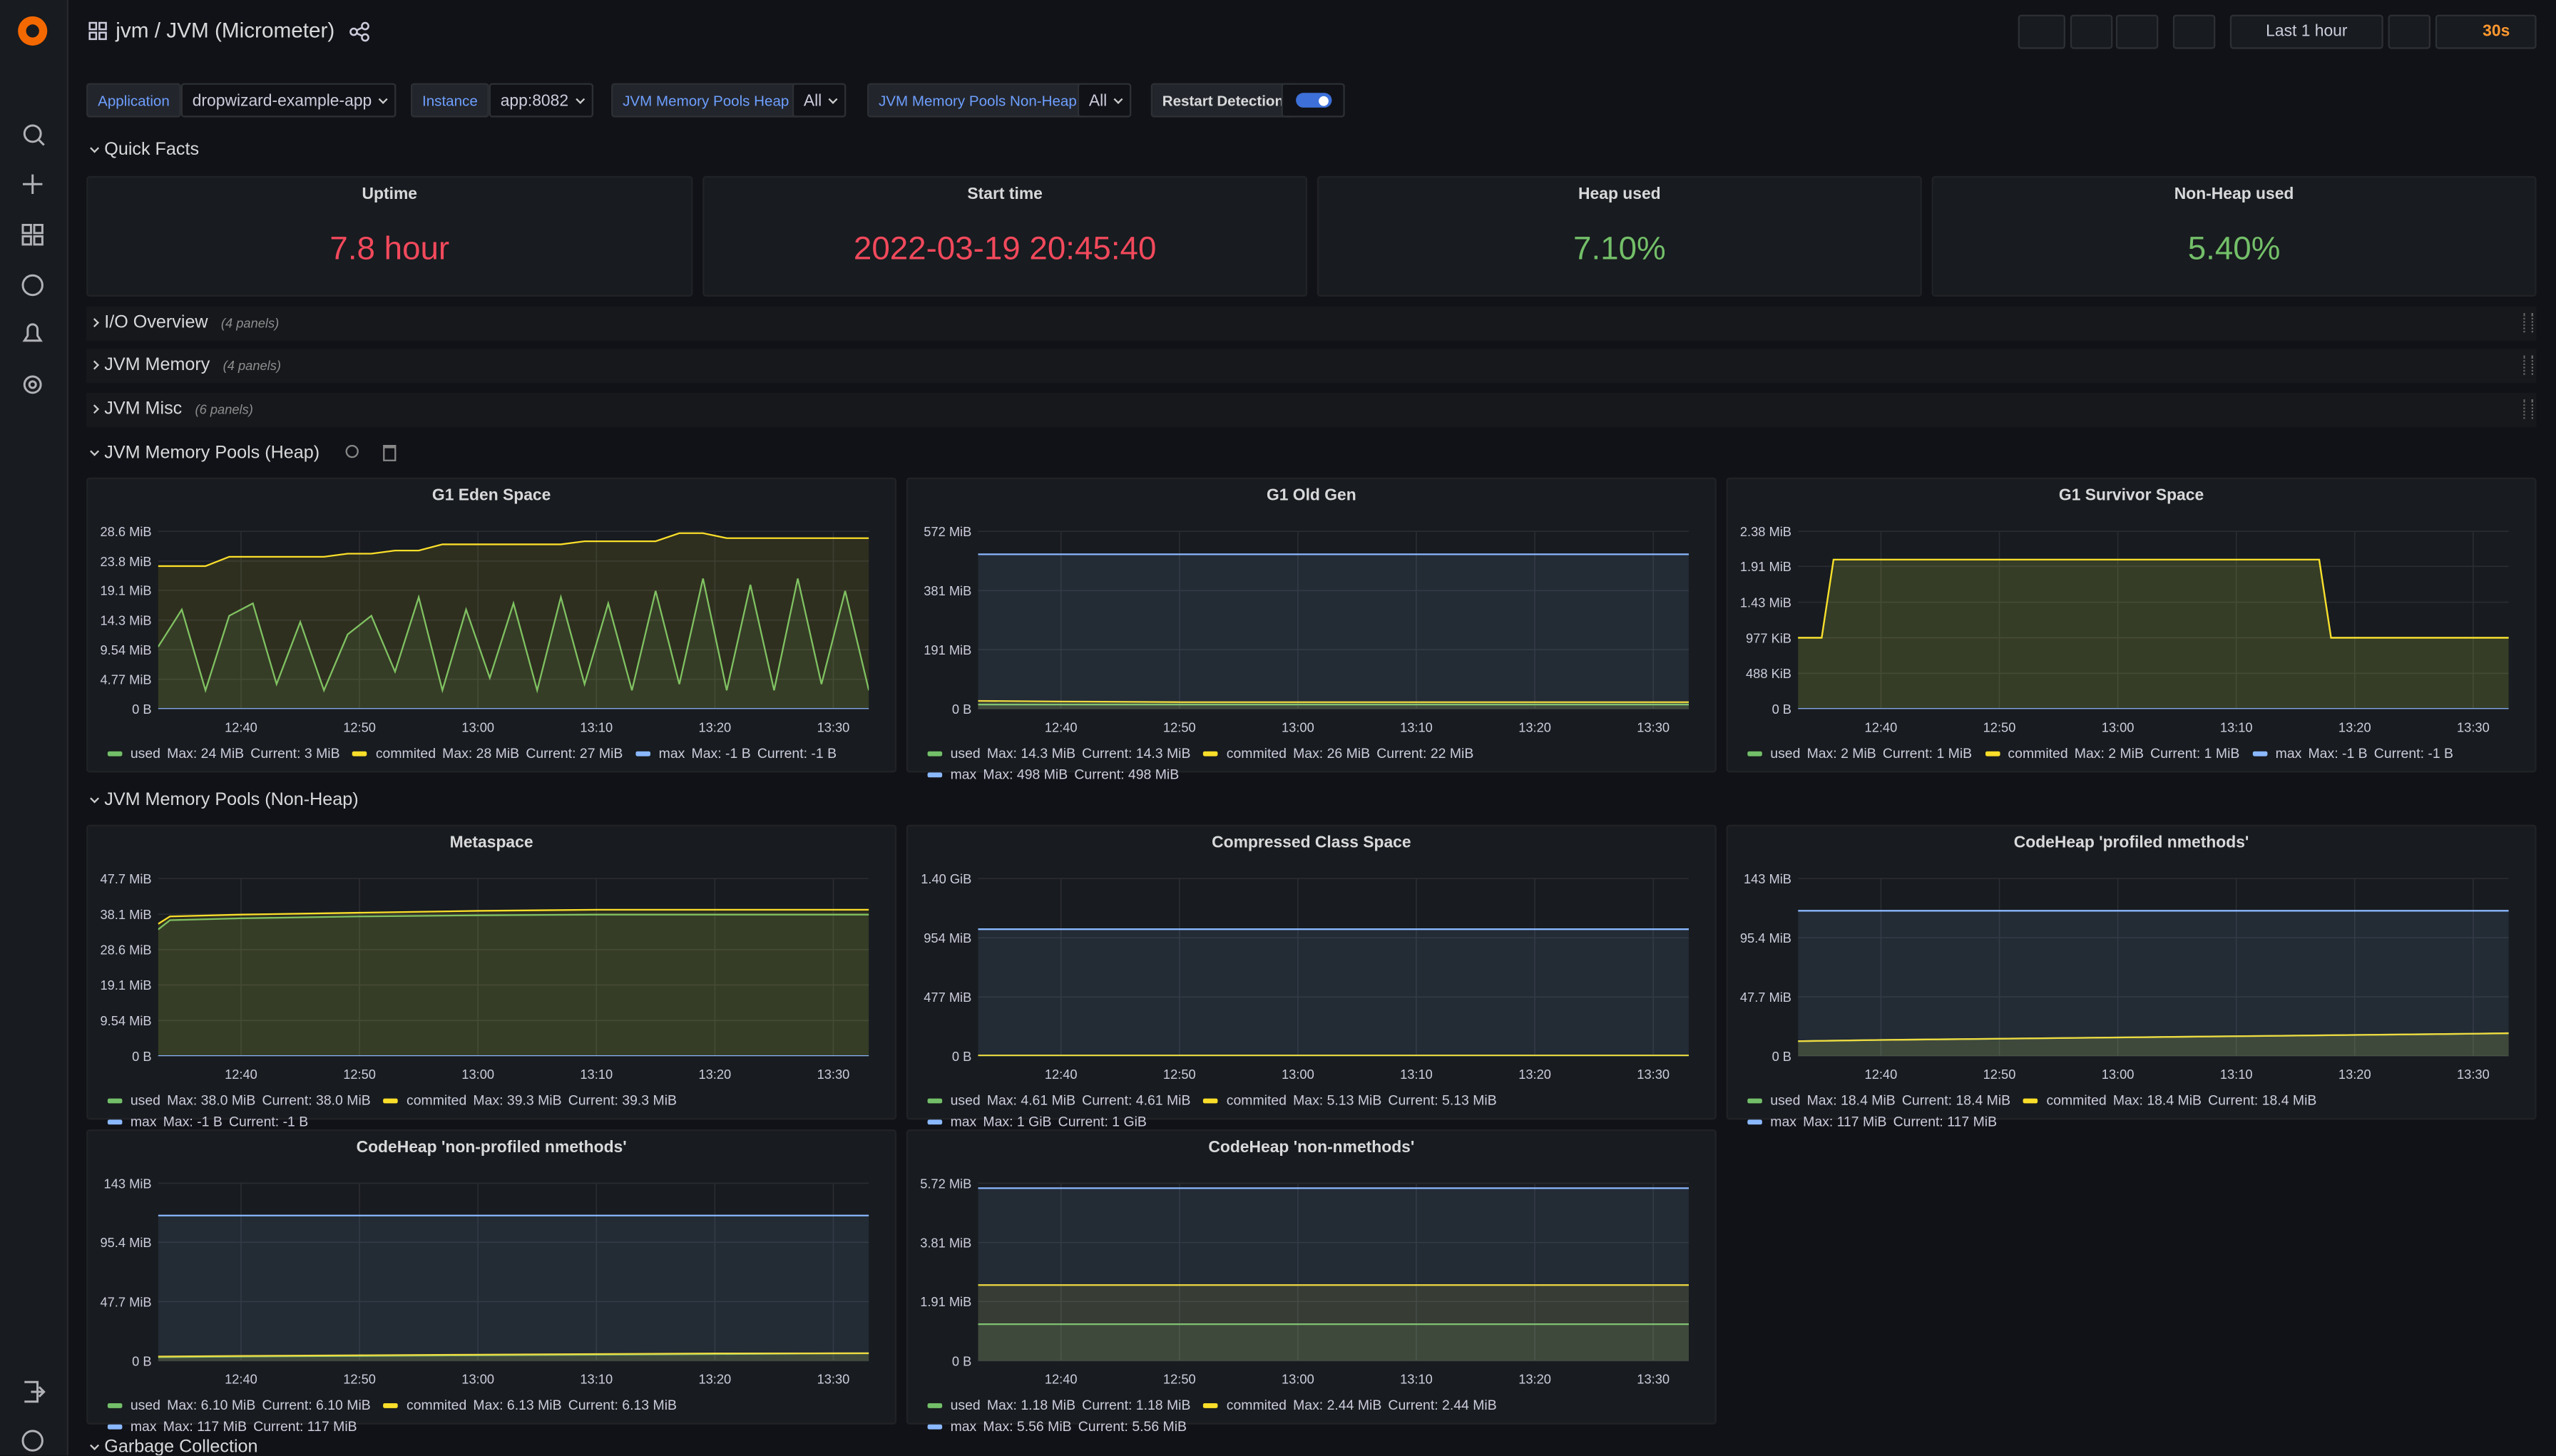  What do you see at coordinates (1028, 1426) in the screenshot?
I see `legend-stat: Max: 5.56 MiB` at bounding box center [1028, 1426].